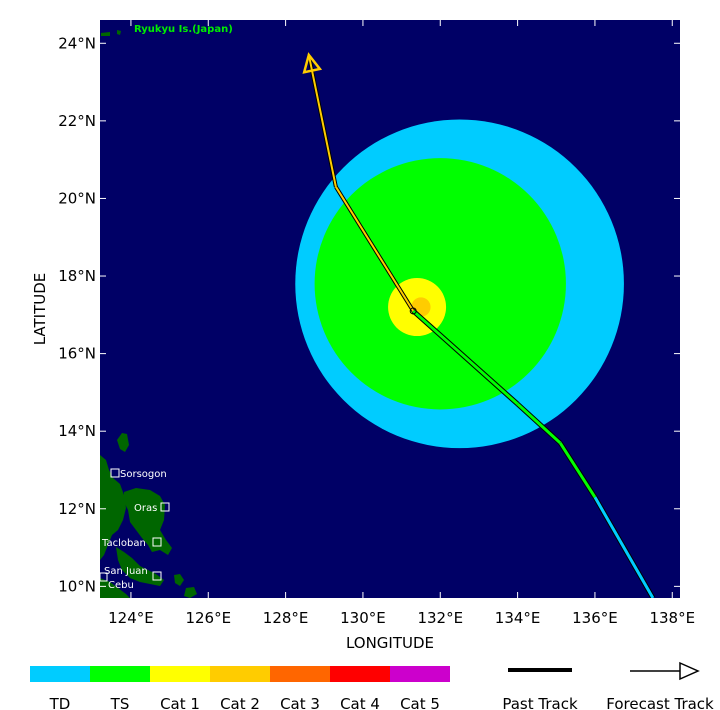  I want to click on city-marker-cebu, so click(104, 577).